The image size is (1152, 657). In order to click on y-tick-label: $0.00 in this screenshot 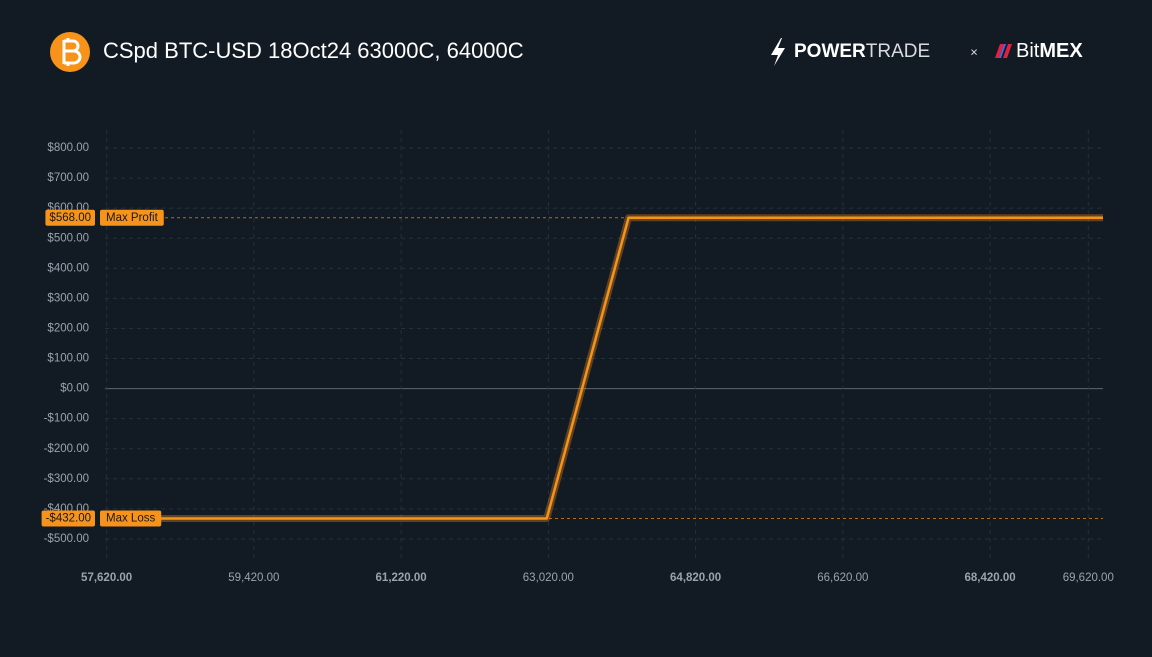, I will do `click(74, 389)`.